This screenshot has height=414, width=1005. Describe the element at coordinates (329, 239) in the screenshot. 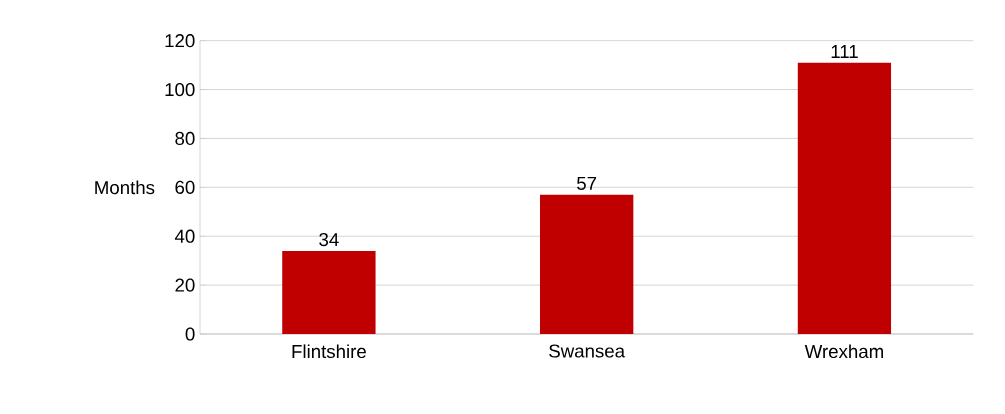

I see `data-label: 34` at that location.